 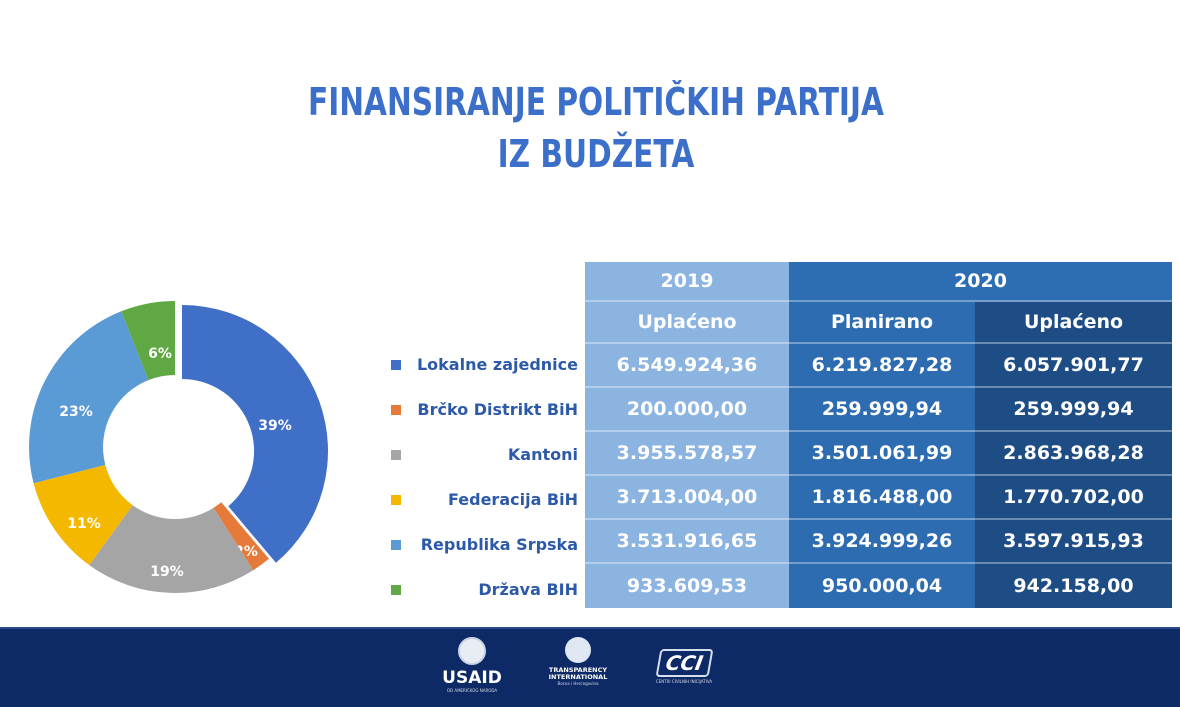 What do you see at coordinates (1073, 498) in the screenshot?
I see `cell-federacija-paid: 1.770.702,00` at bounding box center [1073, 498].